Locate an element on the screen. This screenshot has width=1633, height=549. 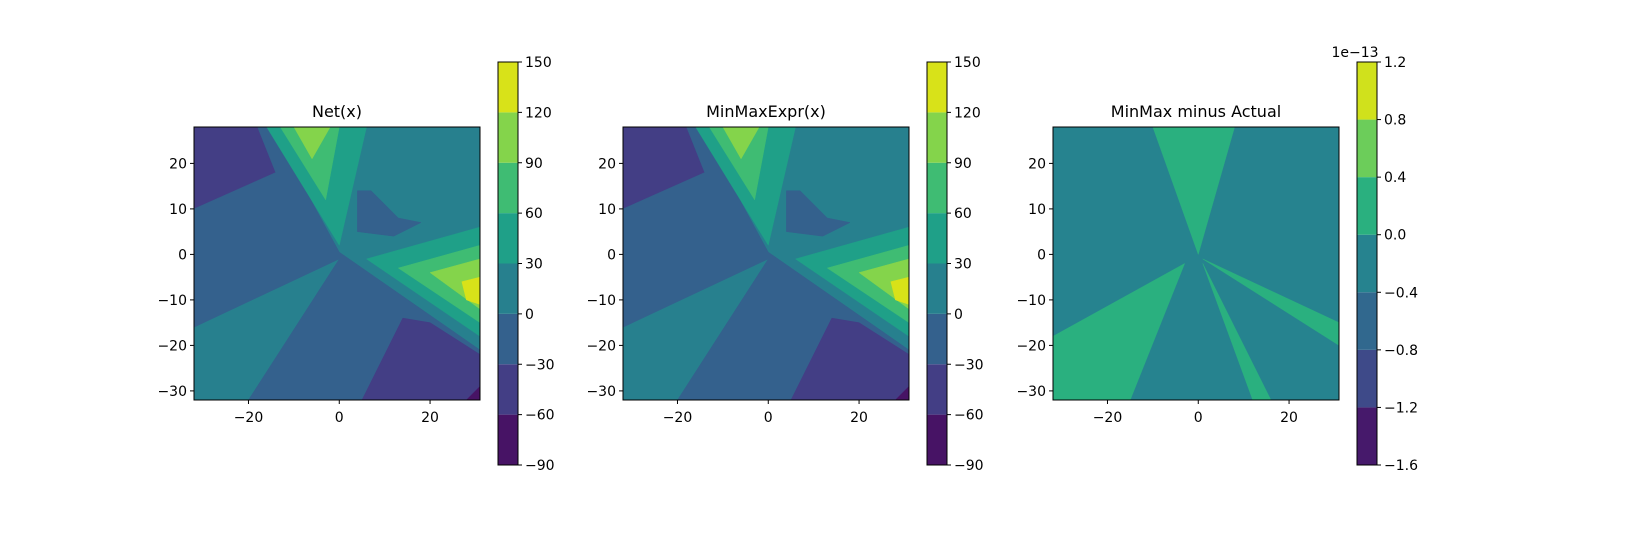
colorbar-frame is located at coordinates (1367, 263).